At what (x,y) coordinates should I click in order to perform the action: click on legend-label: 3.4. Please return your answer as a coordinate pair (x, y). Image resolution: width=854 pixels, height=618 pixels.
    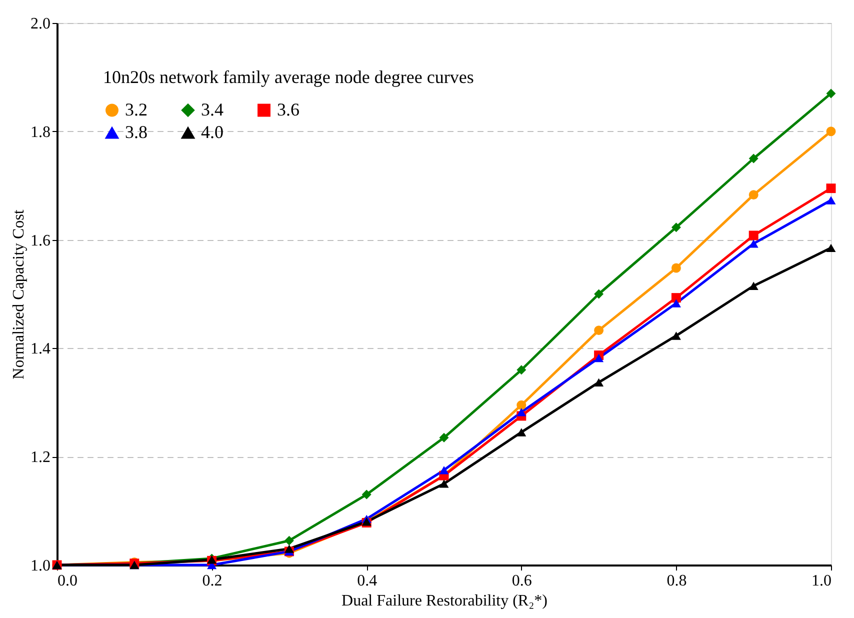
    Looking at the image, I should click on (212, 109).